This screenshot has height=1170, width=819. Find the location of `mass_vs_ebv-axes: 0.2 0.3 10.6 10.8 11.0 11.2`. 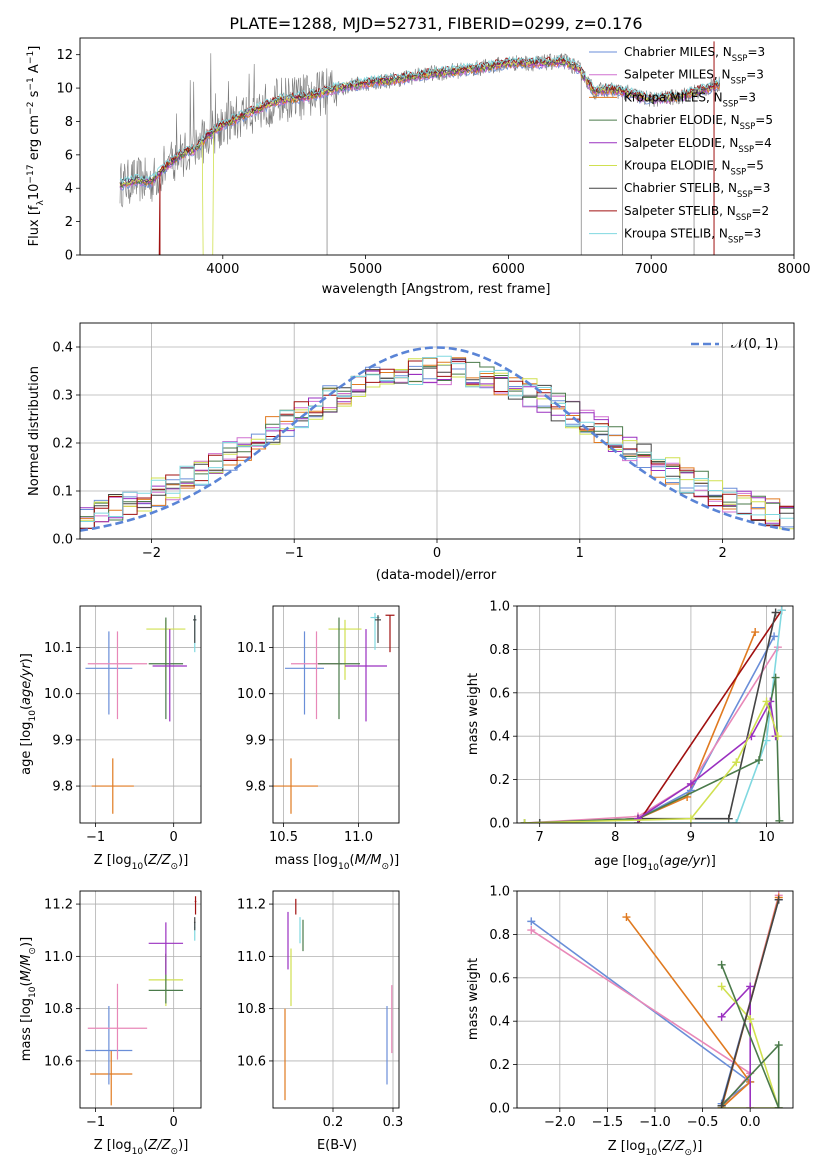

mass_vs_ebv-axes: 0.2 0.3 10.6 10.8 11.0 11.2 is located at coordinates (320, 1010).